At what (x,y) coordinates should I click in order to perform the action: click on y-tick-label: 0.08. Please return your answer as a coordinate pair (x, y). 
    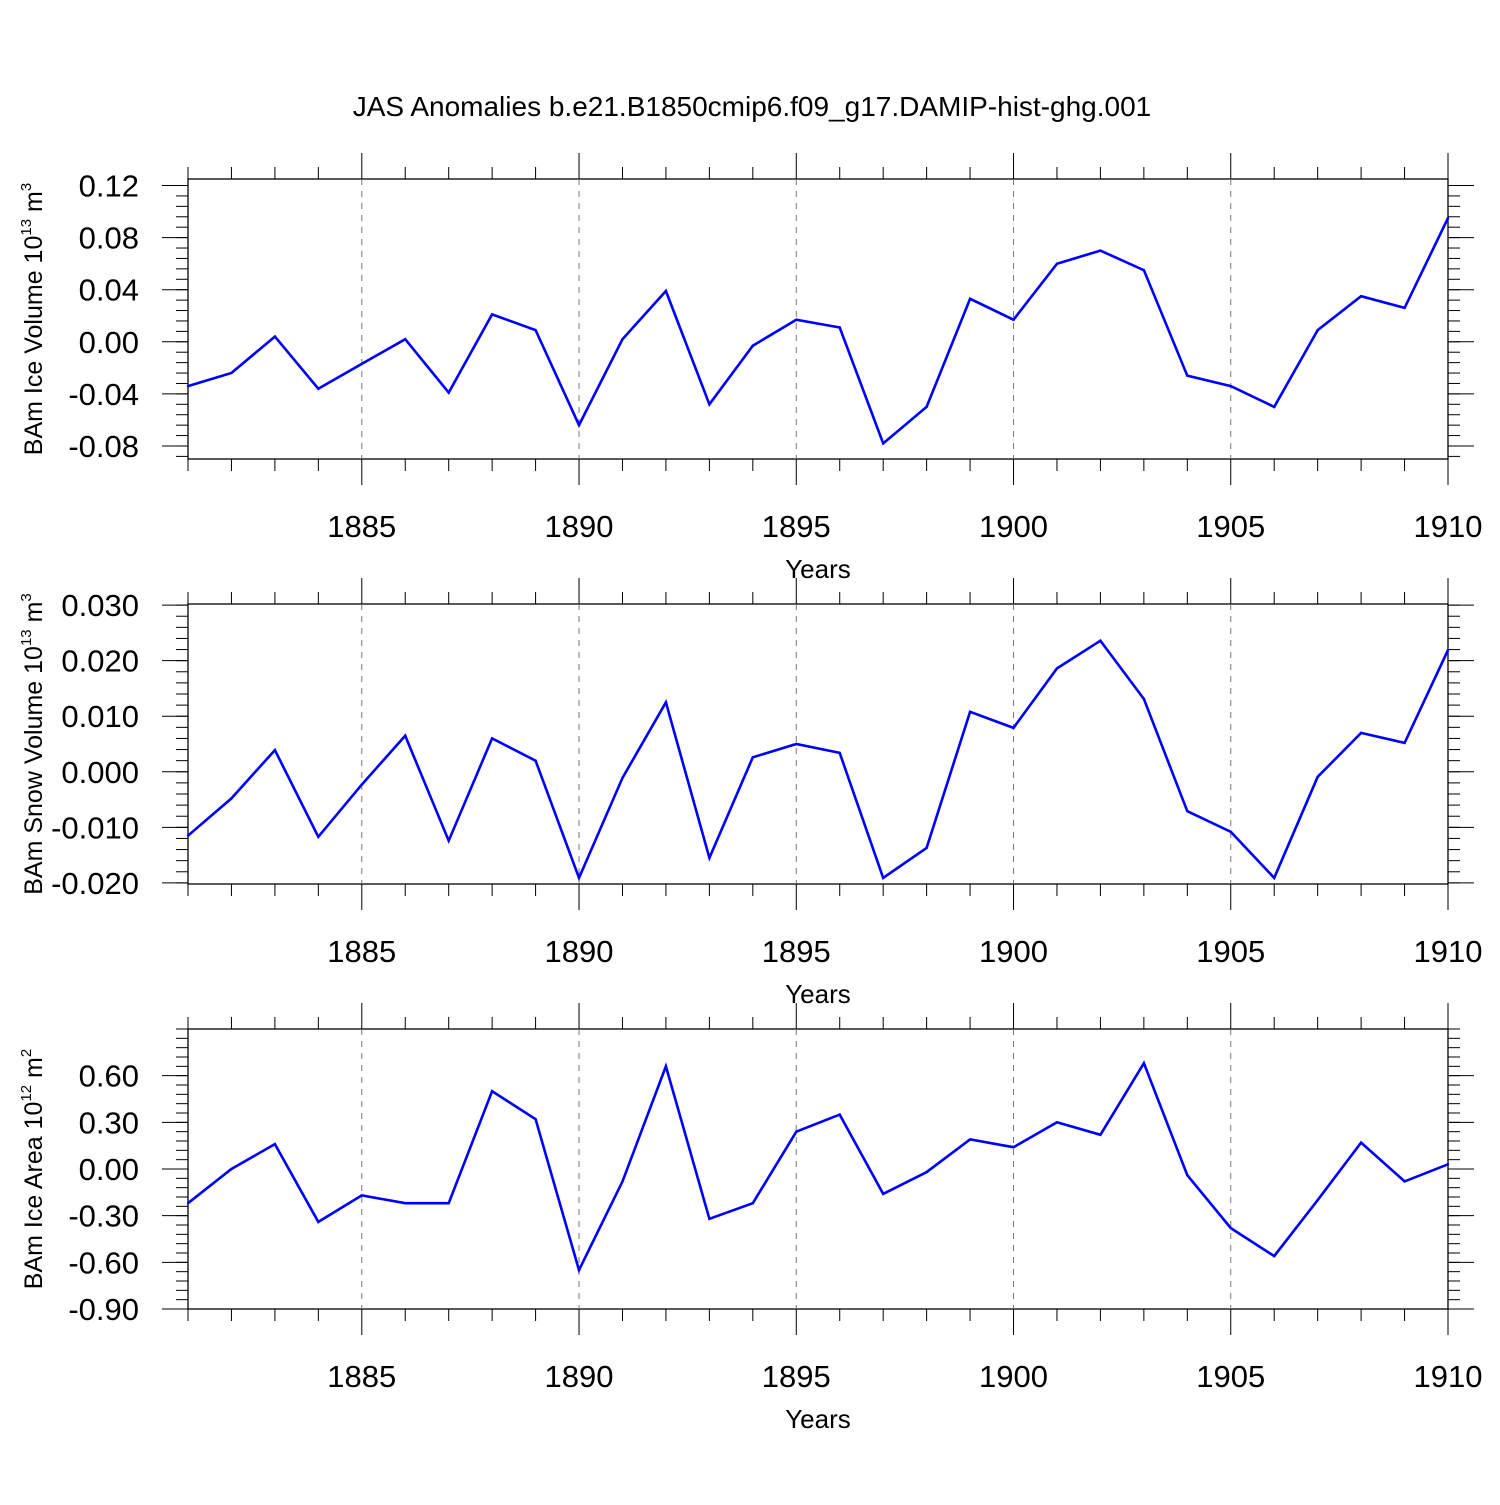
    Looking at the image, I should click on (109, 238).